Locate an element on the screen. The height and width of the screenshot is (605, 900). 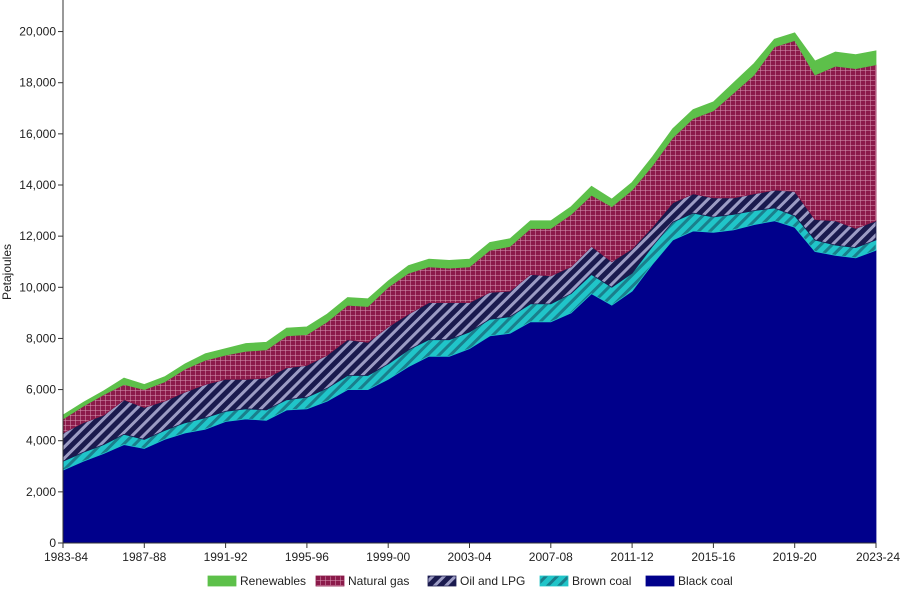
legend-label: Renewables is located at coordinates (273, 581).